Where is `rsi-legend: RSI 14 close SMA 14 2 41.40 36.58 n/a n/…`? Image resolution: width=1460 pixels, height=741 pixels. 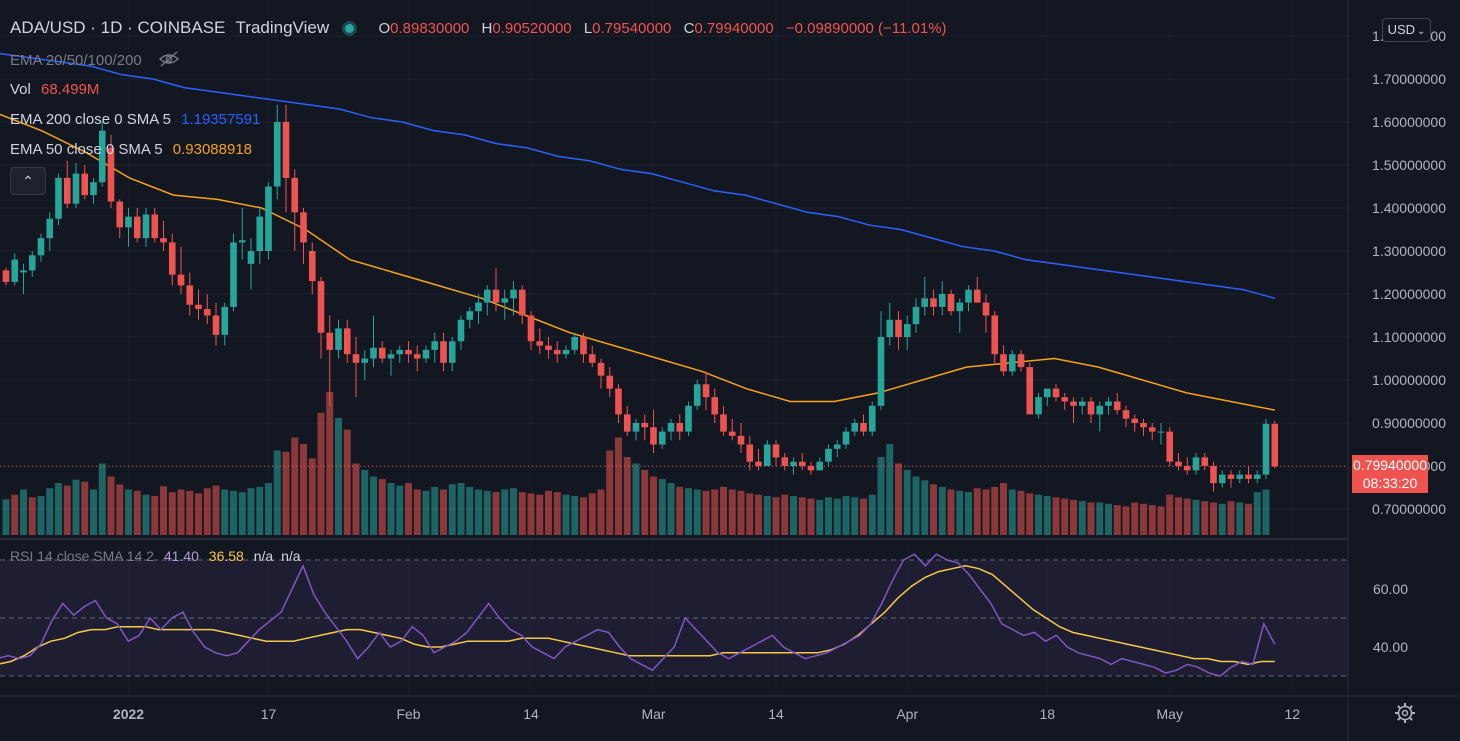 rsi-legend: RSI 14 close SMA 14 2 41.40 36.58 n/a n/… is located at coordinates (155, 556).